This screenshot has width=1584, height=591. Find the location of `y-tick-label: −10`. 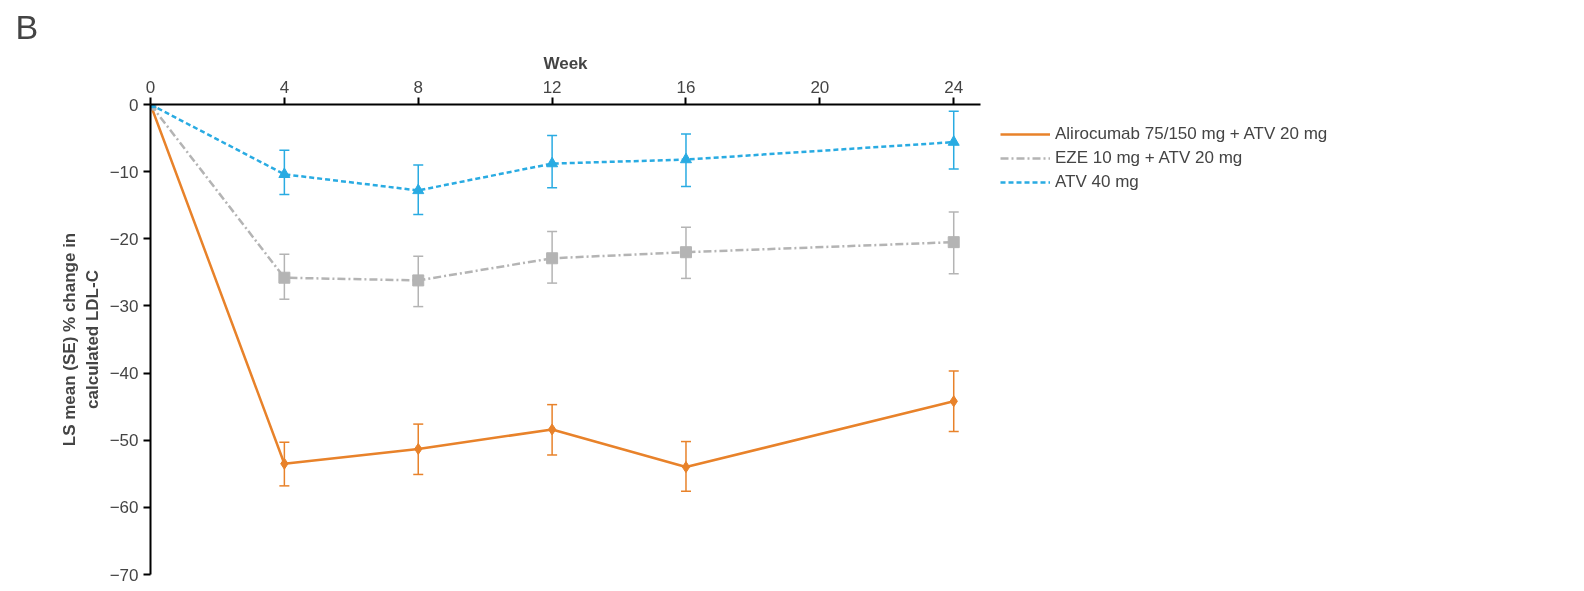

y-tick-label: −10 is located at coordinates (124, 172).